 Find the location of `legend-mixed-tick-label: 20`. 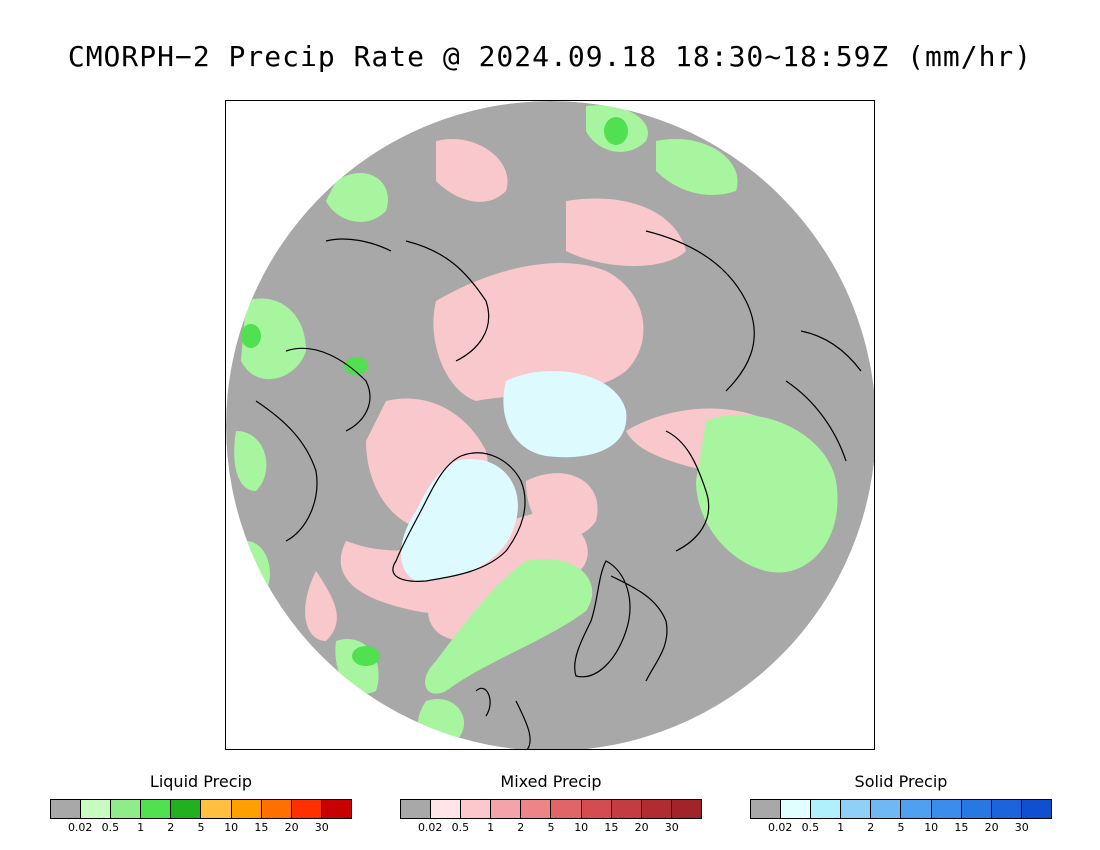

legend-mixed-tick-label: 20 is located at coordinates (641, 827).